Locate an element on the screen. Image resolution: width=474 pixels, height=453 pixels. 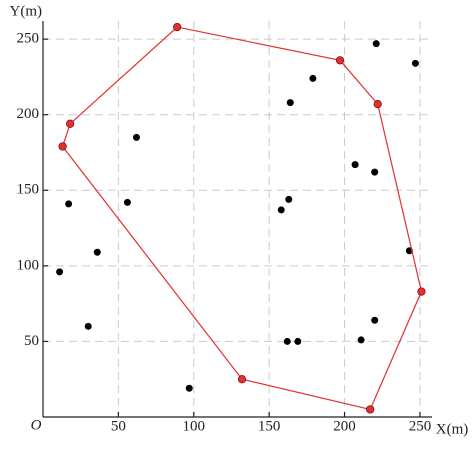
x-tick-label: 250 is located at coordinates (420, 426).